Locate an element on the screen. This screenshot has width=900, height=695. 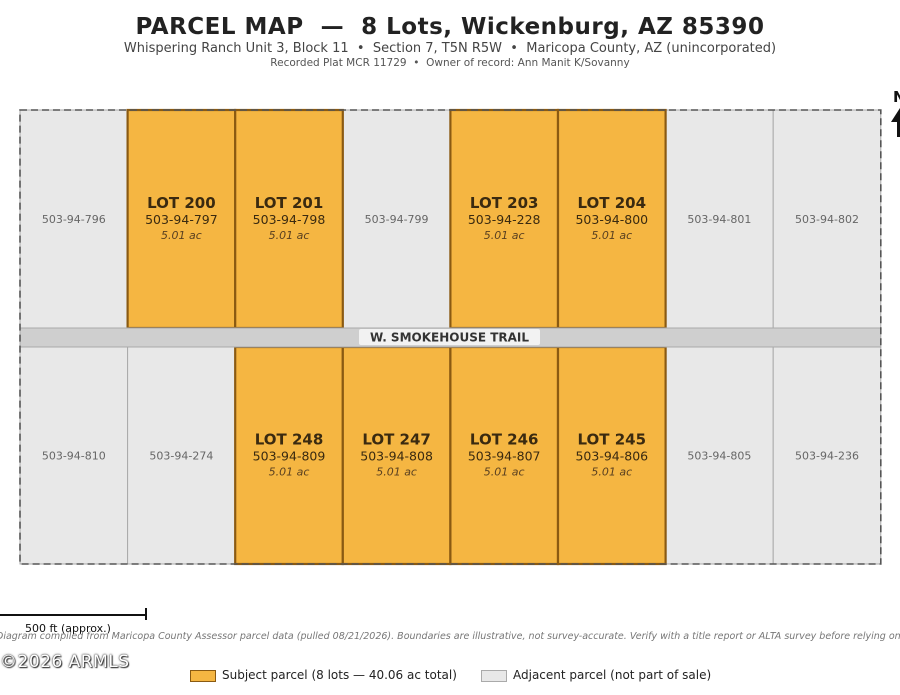
north-arrow-icon: N is located at coordinates (895, 119).